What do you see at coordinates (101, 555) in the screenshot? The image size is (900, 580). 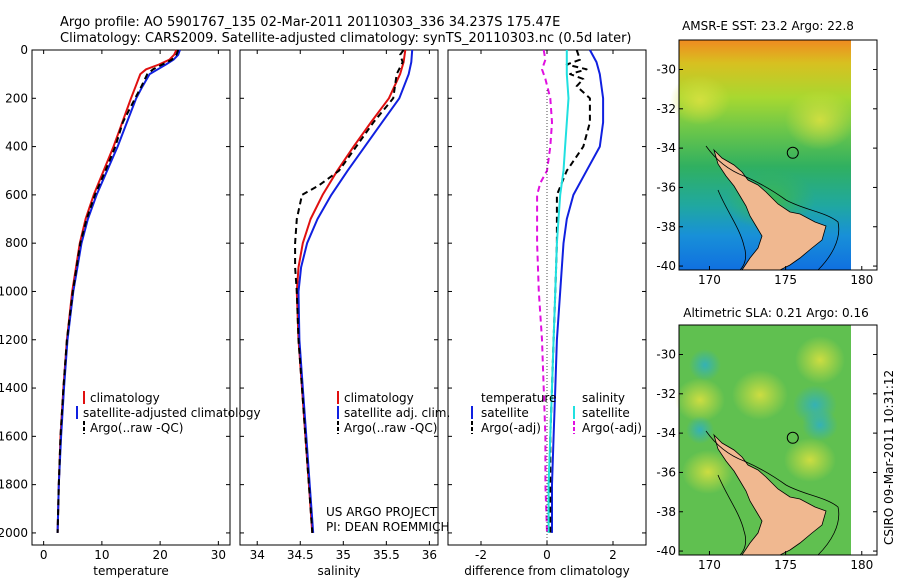 I see `x-tick-label: 10` at bounding box center [101, 555].